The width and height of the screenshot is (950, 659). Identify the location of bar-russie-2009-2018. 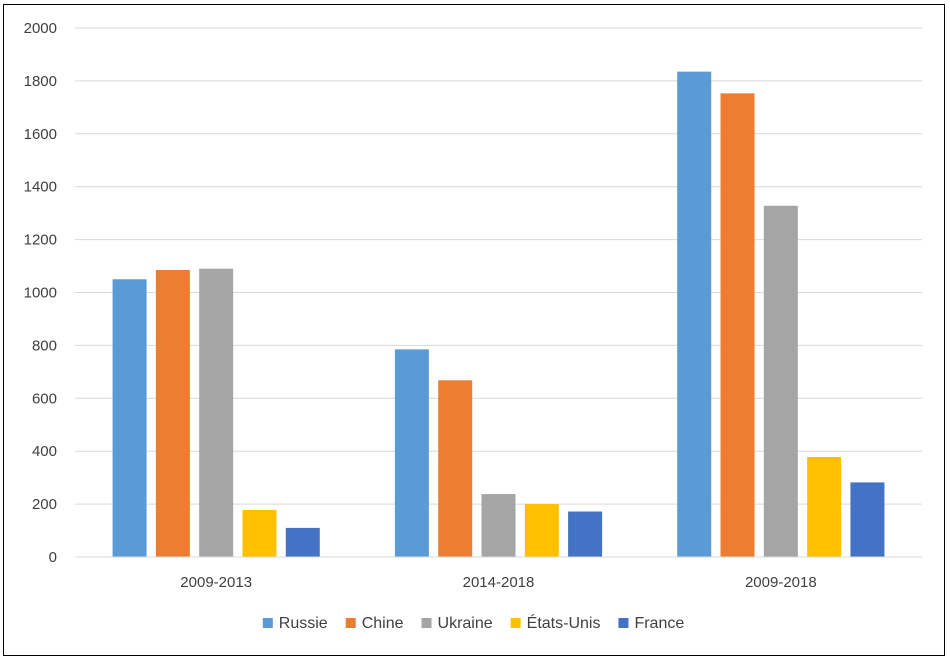
(694, 314).